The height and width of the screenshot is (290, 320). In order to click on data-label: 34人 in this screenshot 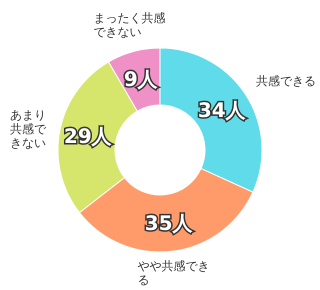, I will do `click(222, 110)`.